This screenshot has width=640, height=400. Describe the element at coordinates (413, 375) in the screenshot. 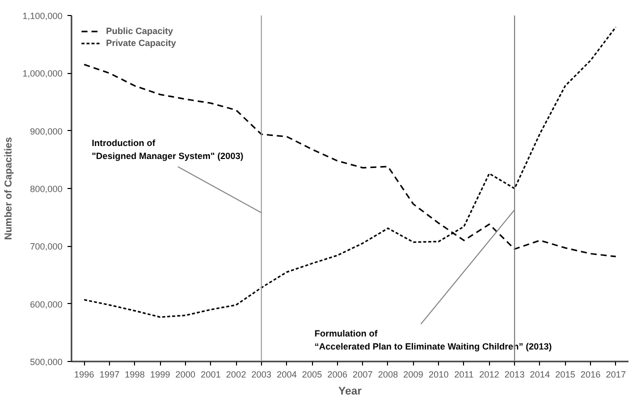

I see `x-tick-label: 2009` at that location.